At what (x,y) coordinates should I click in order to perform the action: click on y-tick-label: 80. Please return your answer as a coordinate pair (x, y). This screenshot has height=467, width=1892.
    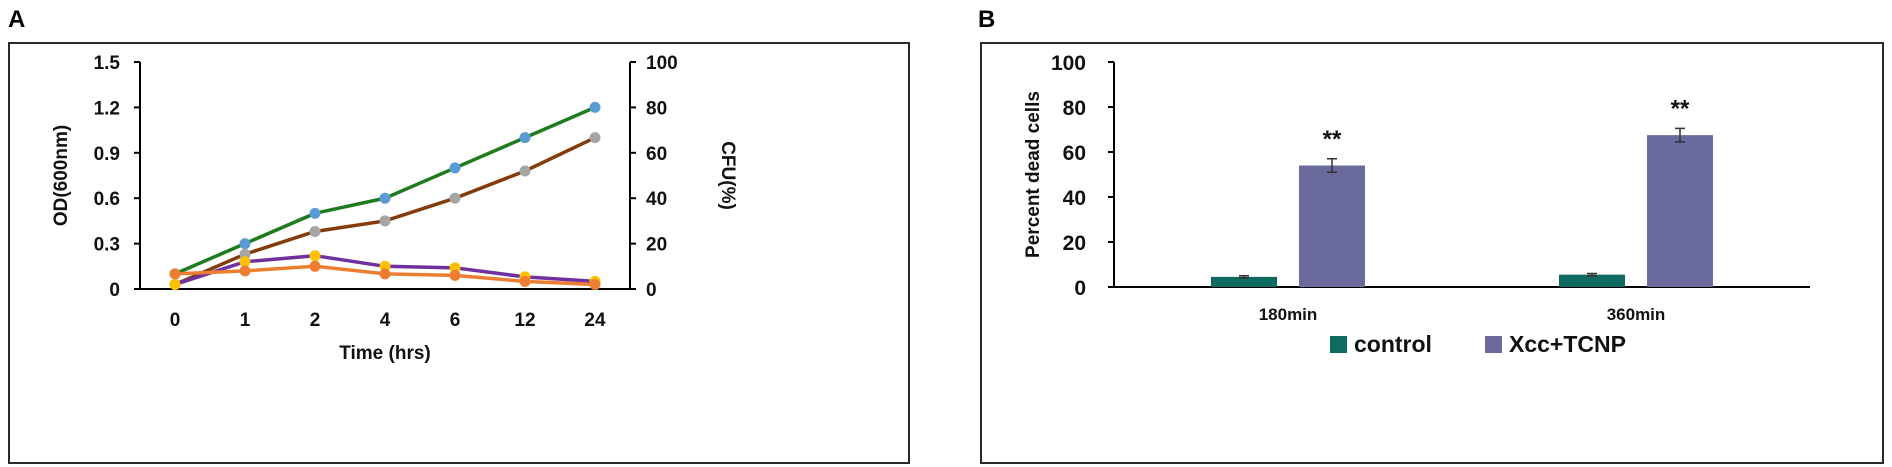
    Looking at the image, I should click on (1074, 108).